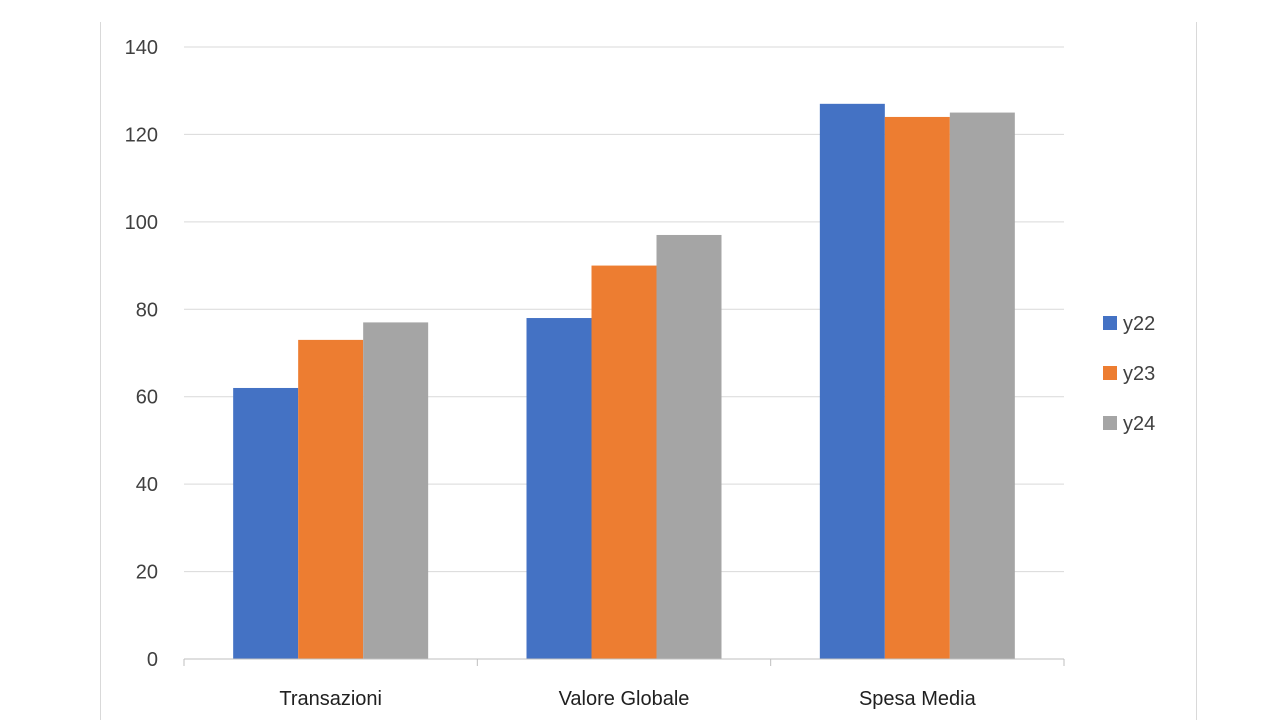  I want to click on legend-label-y24: y24, so click(1139, 424).